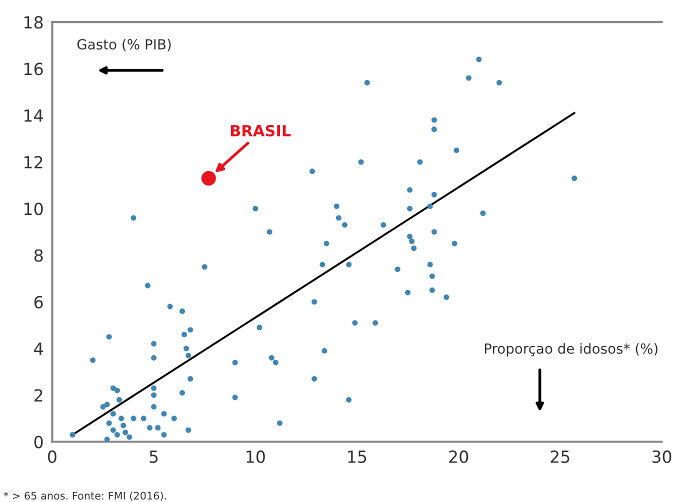 Image resolution: width=678 pixels, height=502 pixels. What do you see at coordinates (33, 116) in the screenshot?
I see `y-tick-label: 14` at bounding box center [33, 116].